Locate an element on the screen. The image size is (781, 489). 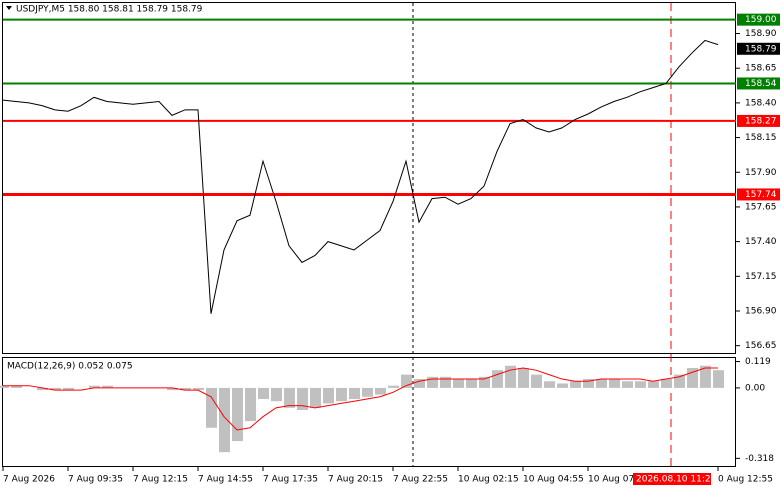
x-tick-label: 7 Aug 20:15 is located at coordinates (355, 480).